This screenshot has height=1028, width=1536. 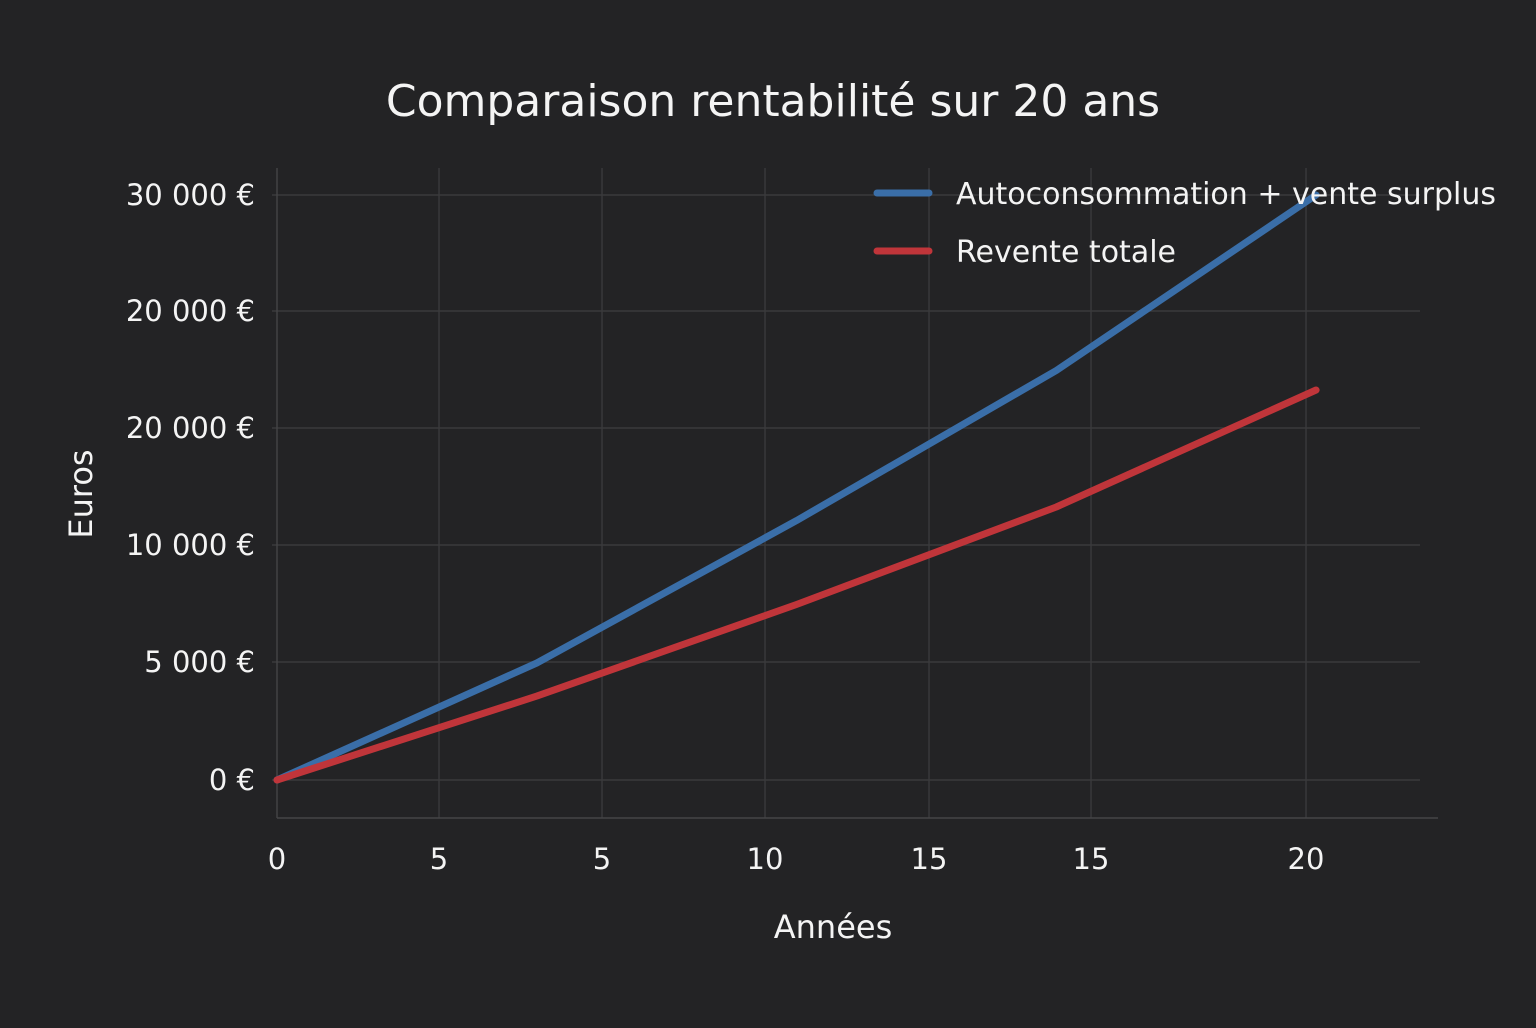 What do you see at coordinates (833, 927) in the screenshot?
I see `x-axis-title: Années` at bounding box center [833, 927].